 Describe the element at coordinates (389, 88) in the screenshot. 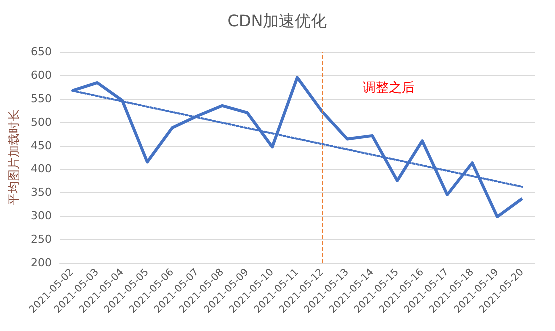

I see `annotation: 调整之后` at that location.